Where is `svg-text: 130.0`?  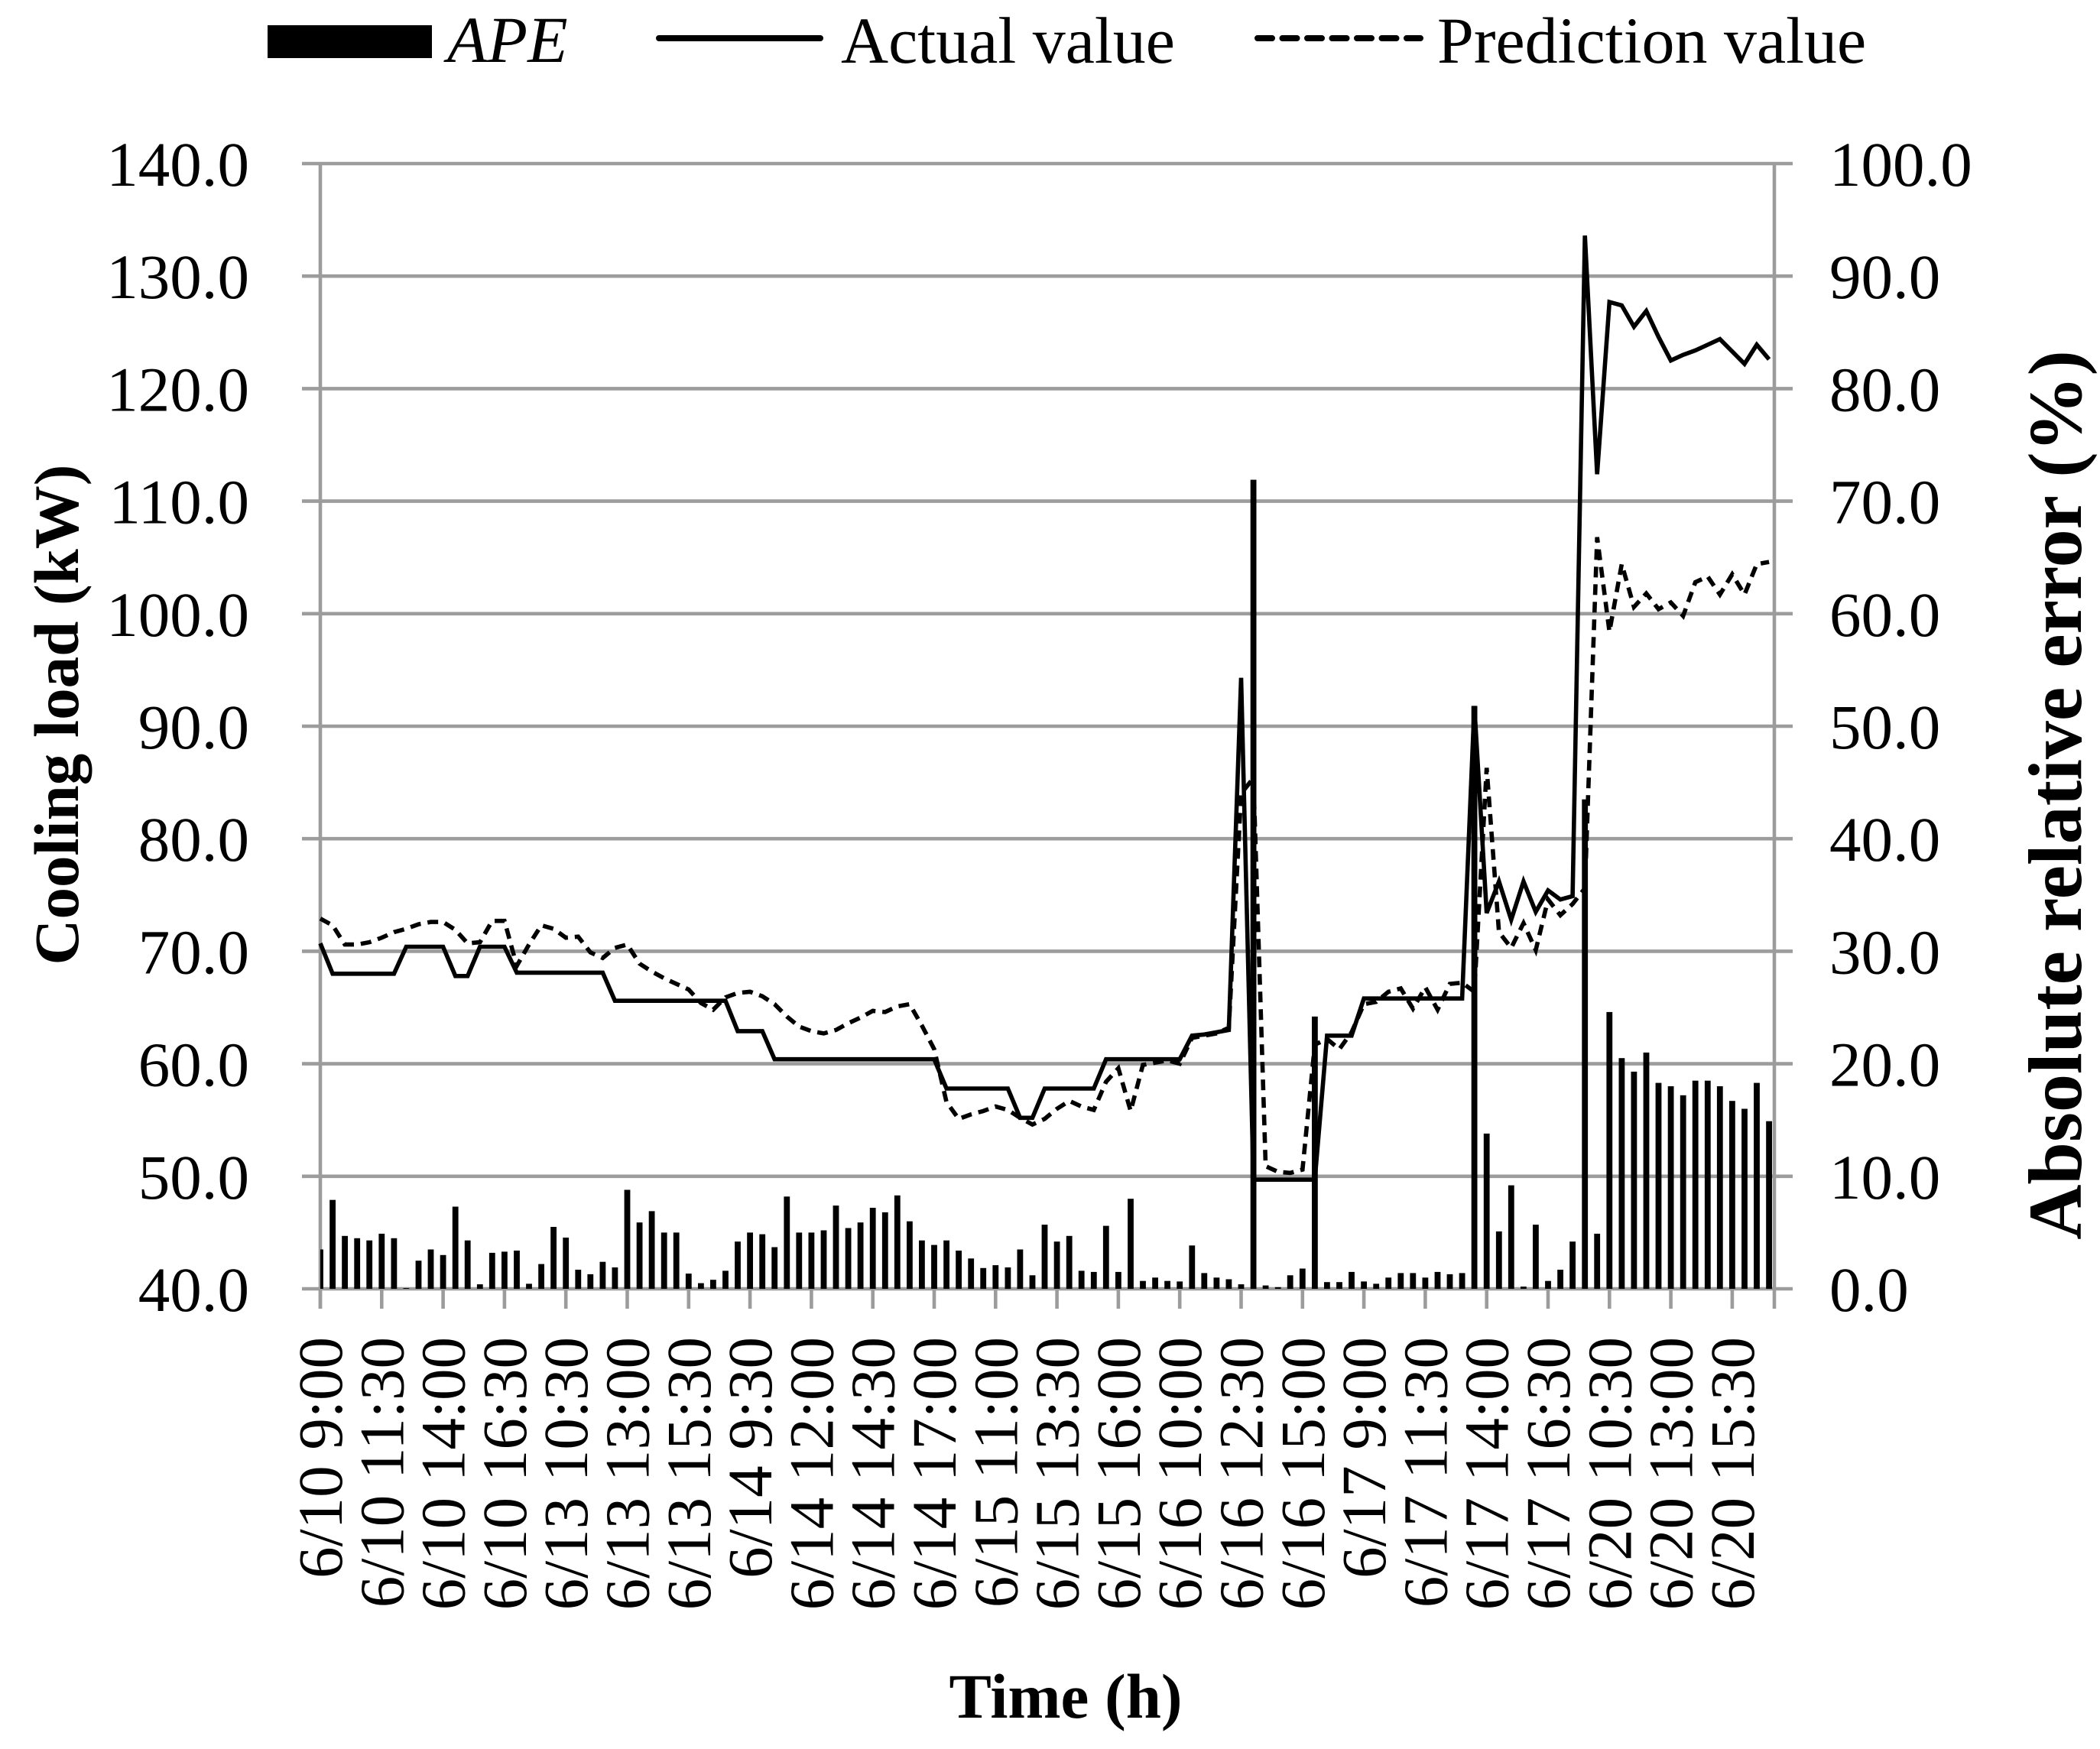
svg-text: 130.0 is located at coordinates (178, 277).